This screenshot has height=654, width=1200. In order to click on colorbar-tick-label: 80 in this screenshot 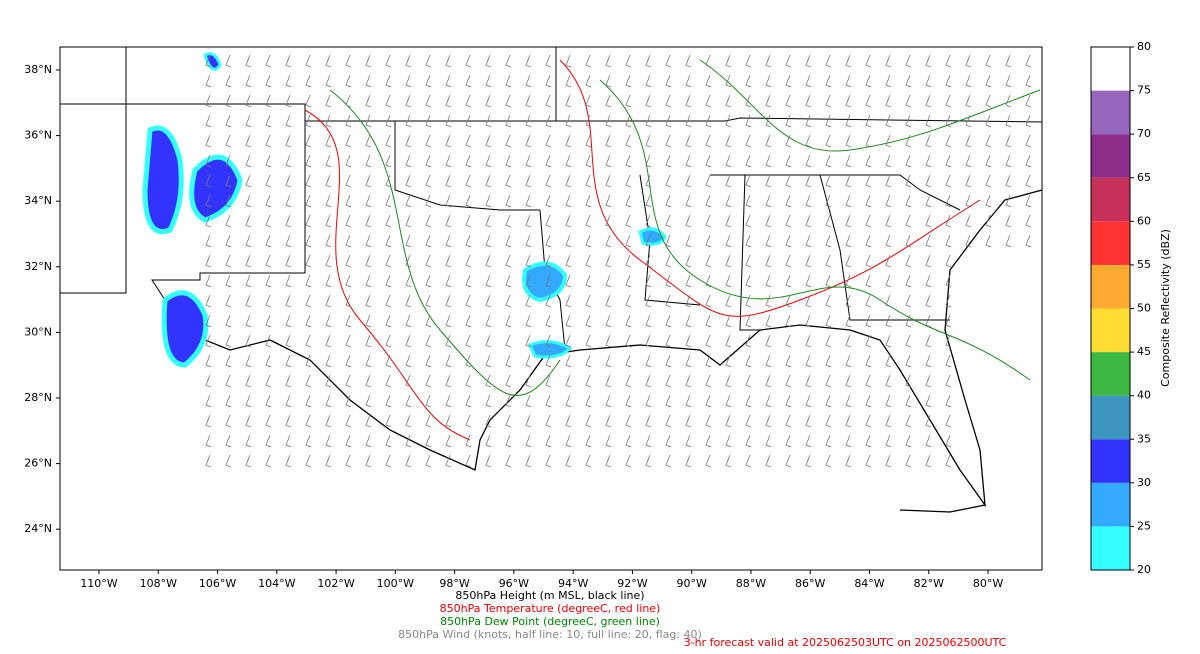, I will do `click(1144, 46)`.